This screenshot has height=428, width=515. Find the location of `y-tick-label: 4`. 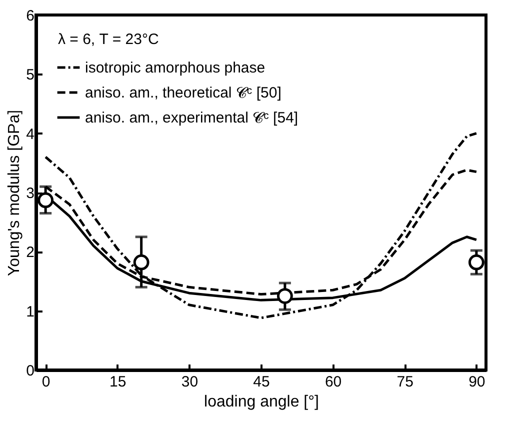

y-tick-label: 4 is located at coordinates (30, 134).